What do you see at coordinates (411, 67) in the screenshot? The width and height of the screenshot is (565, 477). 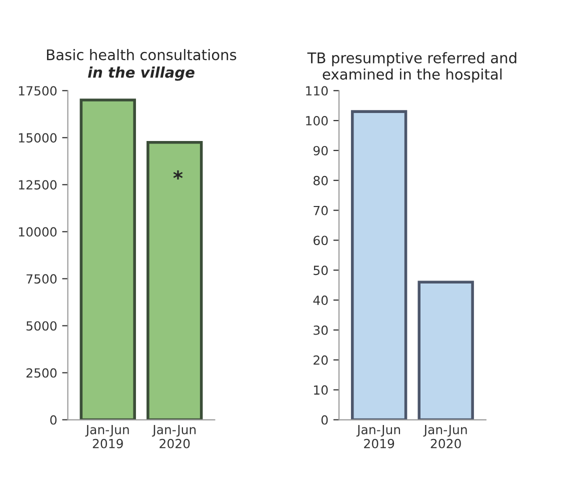 I see `chart-title: TB presumptive referred and examined in the hospital` at bounding box center [411, 67].